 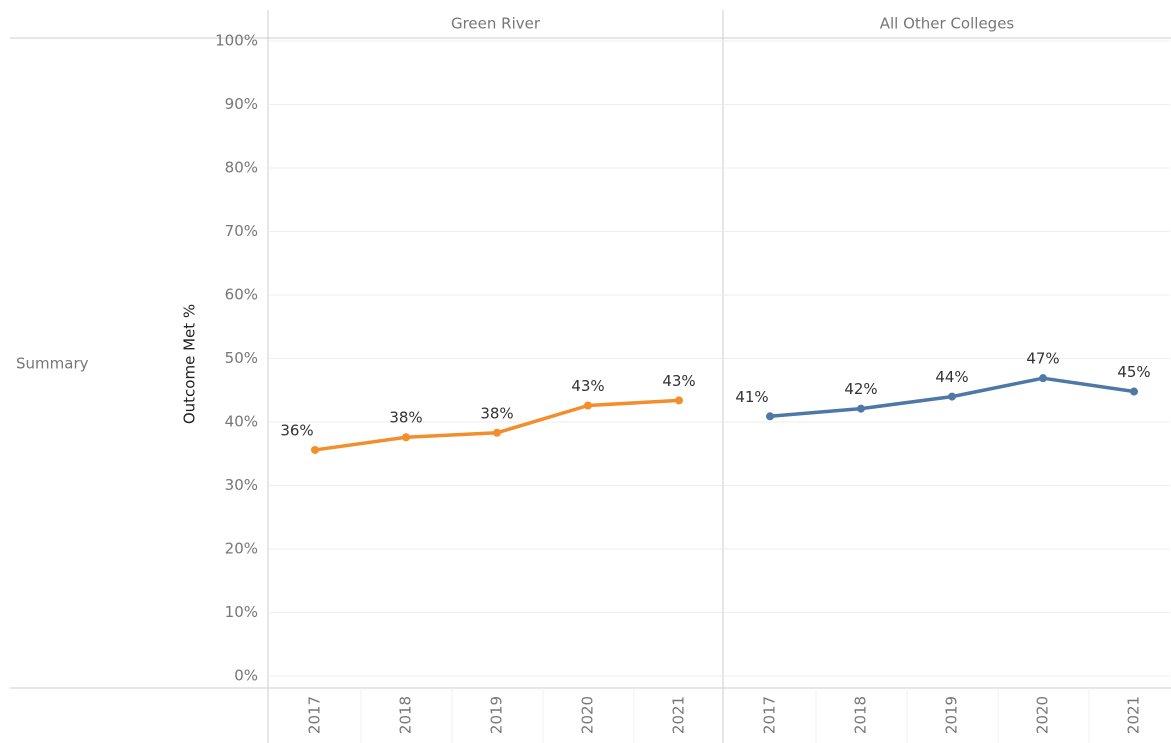 What do you see at coordinates (496, 24) in the screenshot?
I see `panel-header: Green River` at bounding box center [496, 24].